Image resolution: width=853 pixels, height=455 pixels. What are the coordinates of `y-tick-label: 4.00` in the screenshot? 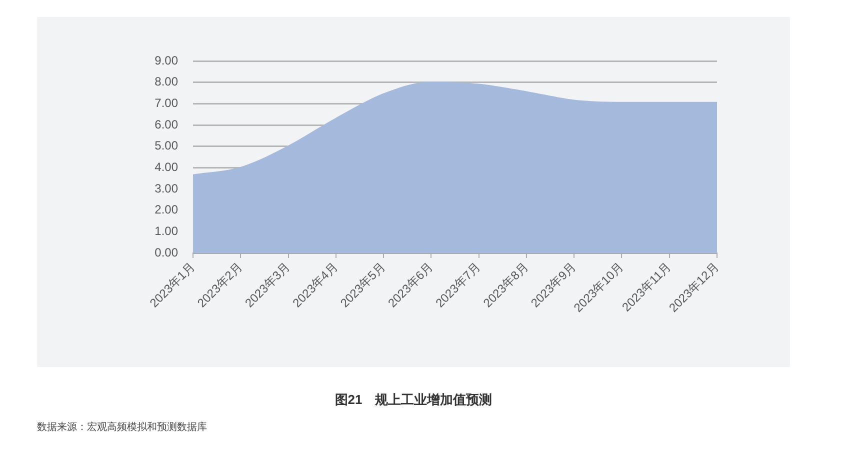 It's located at (166, 167).